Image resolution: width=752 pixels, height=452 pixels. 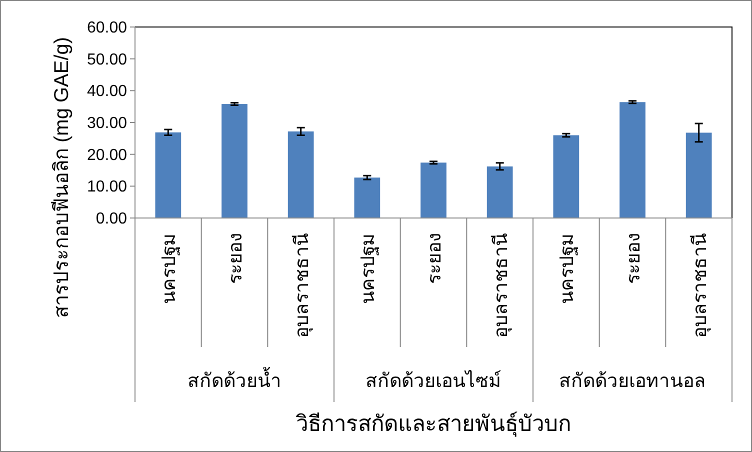 I want to click on y-axis-title: สารประกอบฟีนอลิก (mg GAE/g), so click(x=62, y=177).